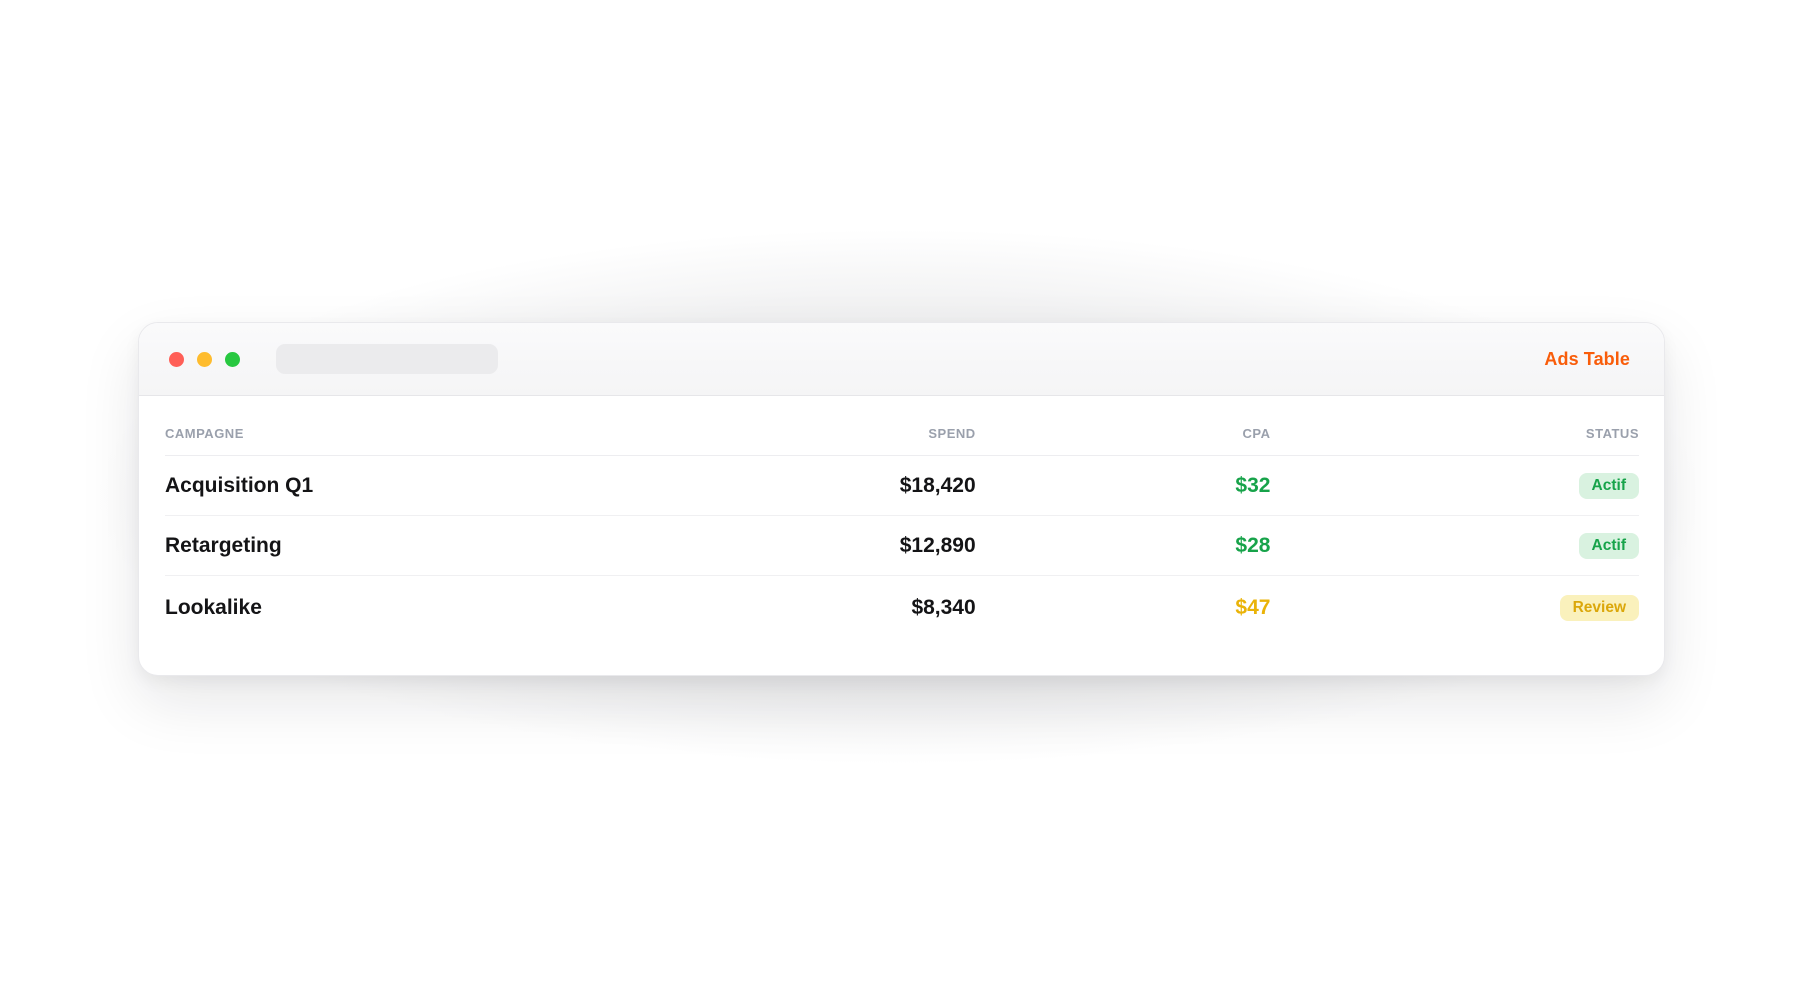 The image size is (1800, 1000). Describe the element at coordinates (943, 607) in the screenshot. I see `spend-cell: $8,340` at that location.